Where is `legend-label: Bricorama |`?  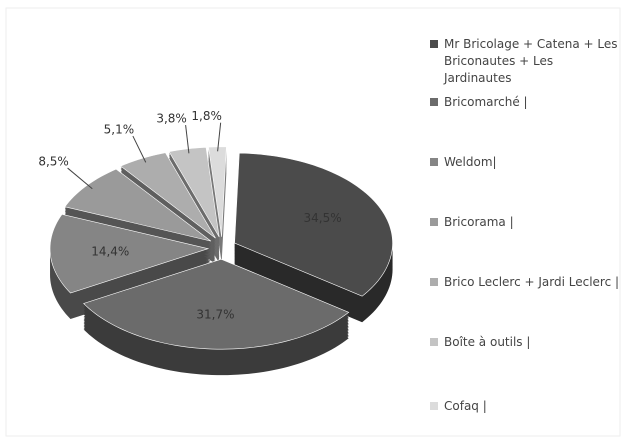
legend-label: Bricorama | is located at coordinates (479, 222).